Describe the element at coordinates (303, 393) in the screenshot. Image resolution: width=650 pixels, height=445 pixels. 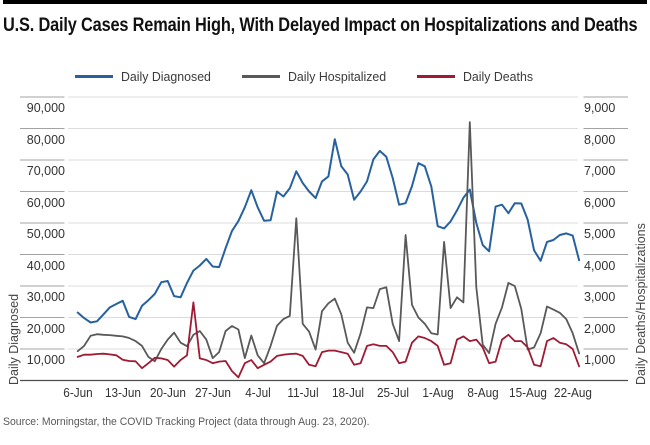
I see `x-axis-label: 11-Jul` at that location.